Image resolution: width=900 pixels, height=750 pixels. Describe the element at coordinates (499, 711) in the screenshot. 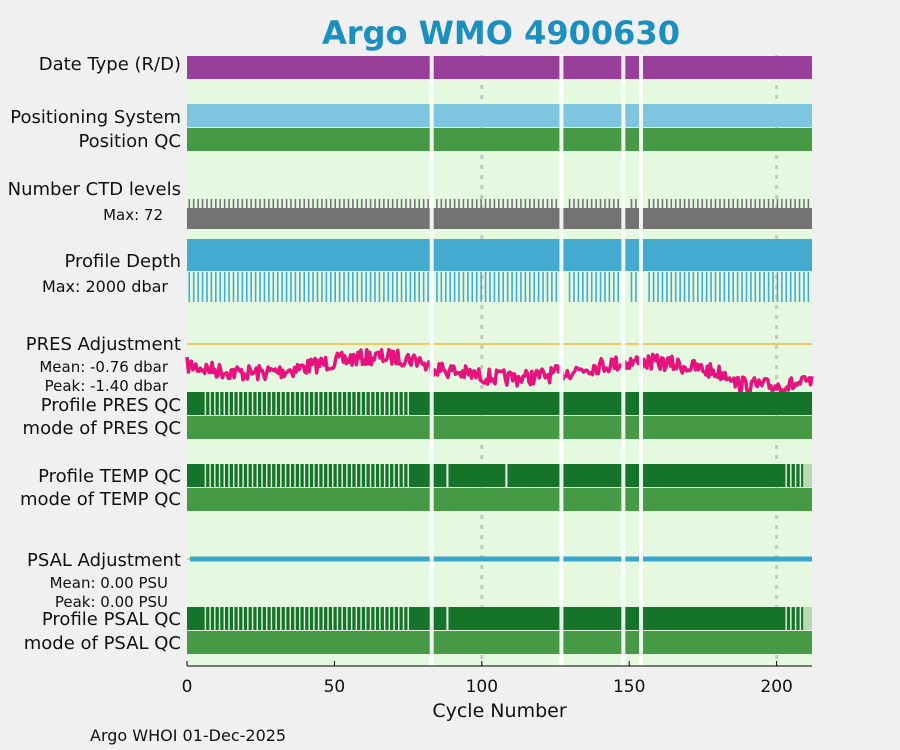

I see `x-axis-label: Cycle Number` at that location.